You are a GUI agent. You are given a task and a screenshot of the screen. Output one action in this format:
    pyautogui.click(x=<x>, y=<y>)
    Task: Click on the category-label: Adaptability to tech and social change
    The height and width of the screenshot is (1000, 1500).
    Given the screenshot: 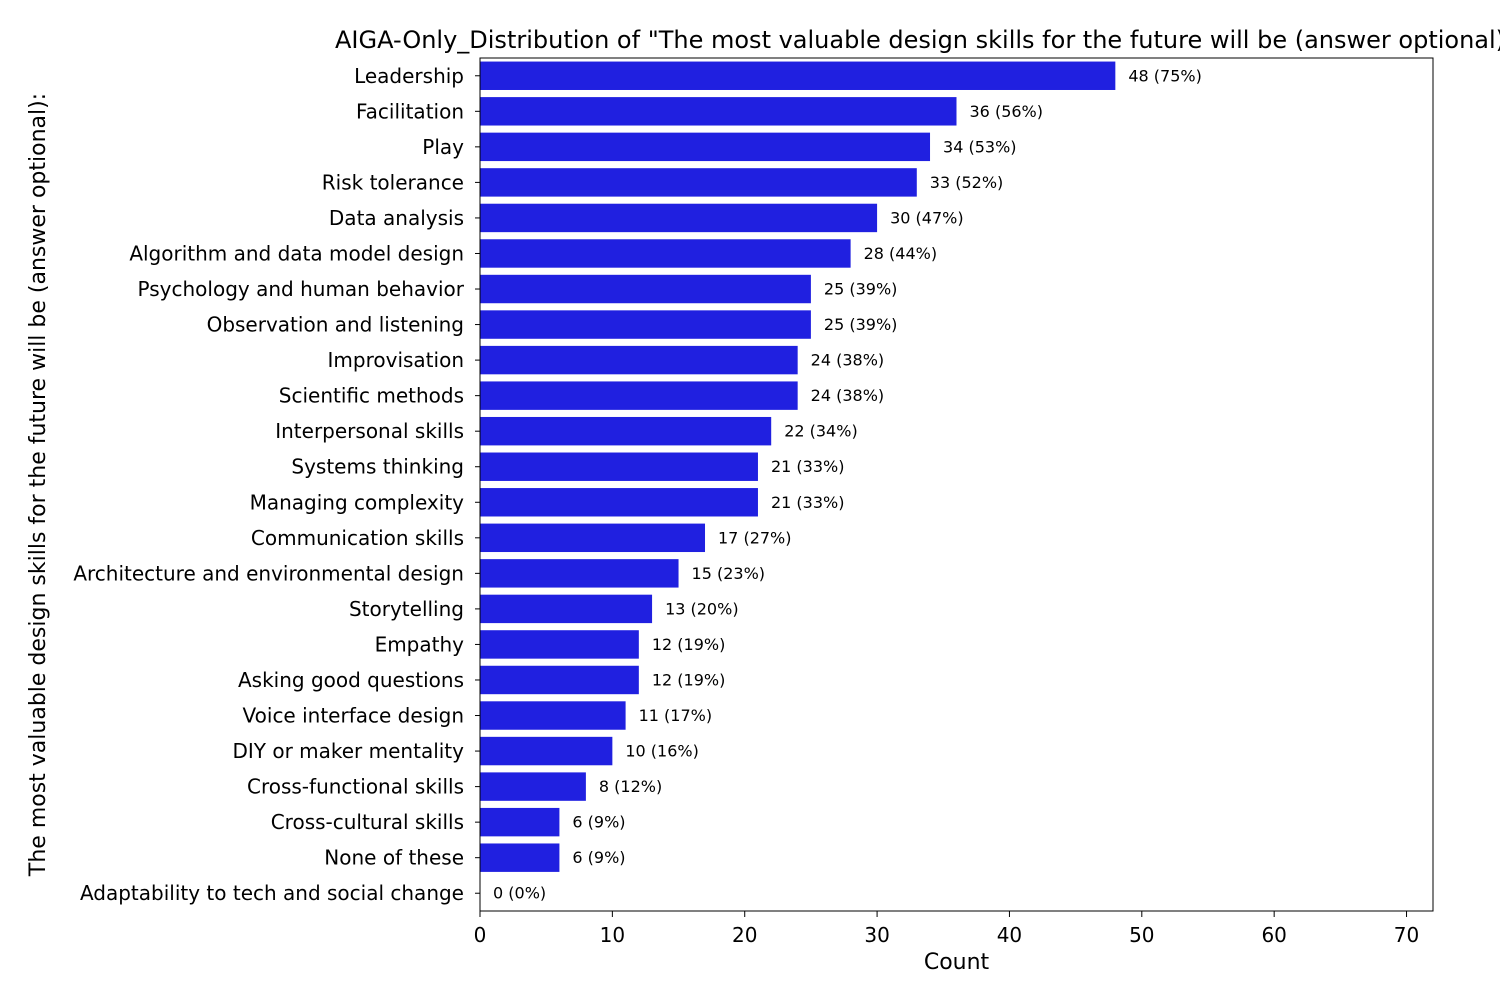 What is the action you would take?
    pyautogui.click(x=272, y=893)
    